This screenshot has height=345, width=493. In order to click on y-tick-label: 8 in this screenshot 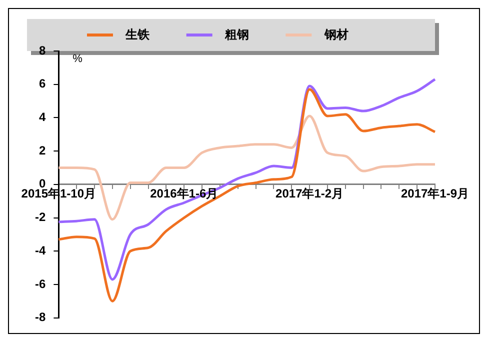, I will do `click(42, 50)`.